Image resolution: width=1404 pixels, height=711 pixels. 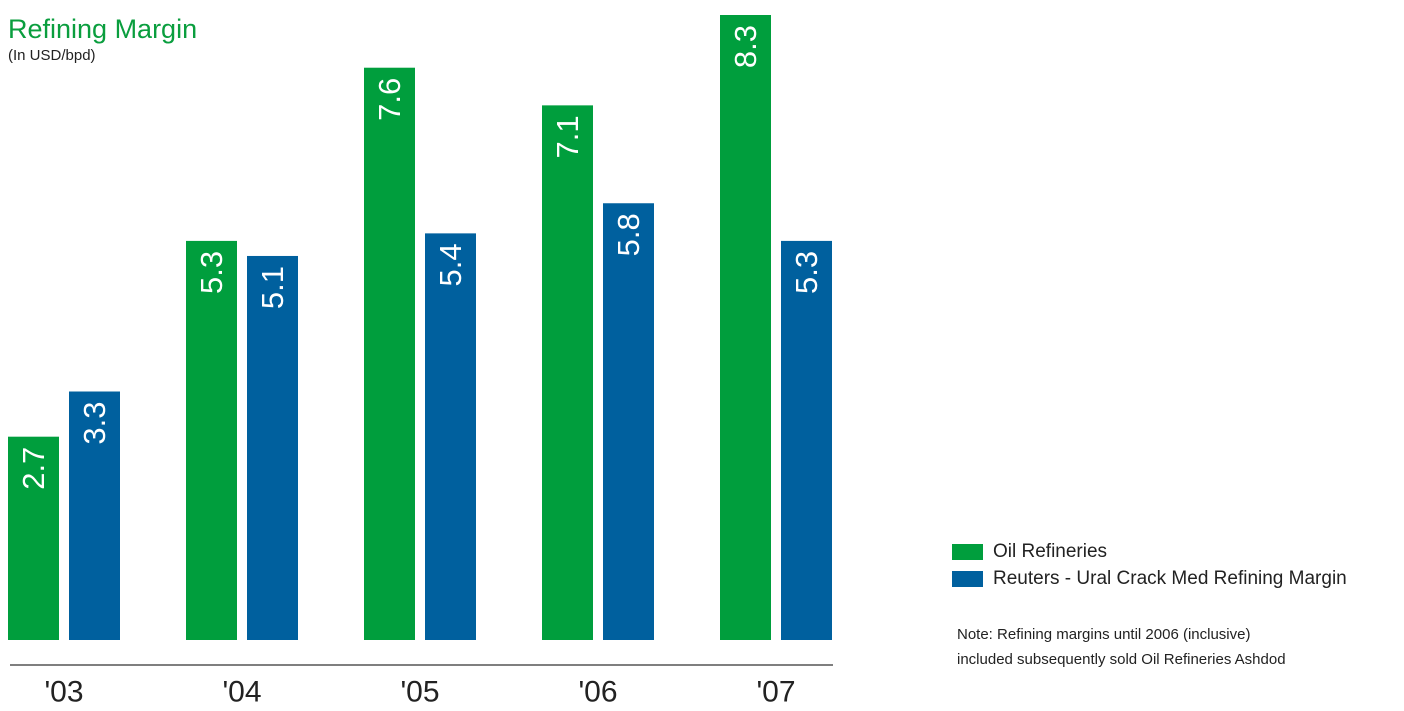 I want to click on legend-swatch-oil-refineries, so click(x=967, y=551).